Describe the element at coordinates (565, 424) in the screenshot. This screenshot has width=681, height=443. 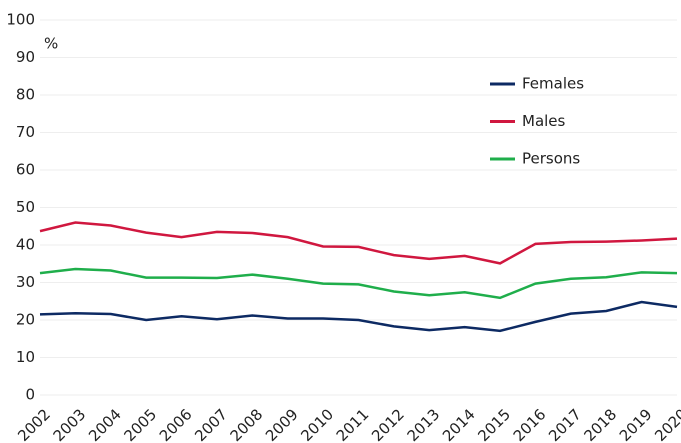
I see `x-tick-label: 2017` at that location.